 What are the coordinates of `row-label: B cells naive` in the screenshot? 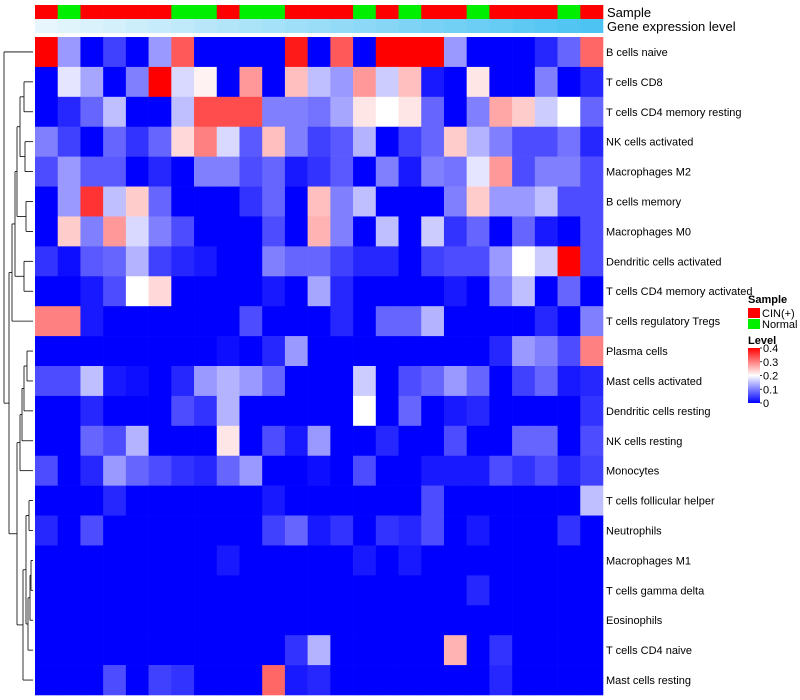 It's located at (637, 53).